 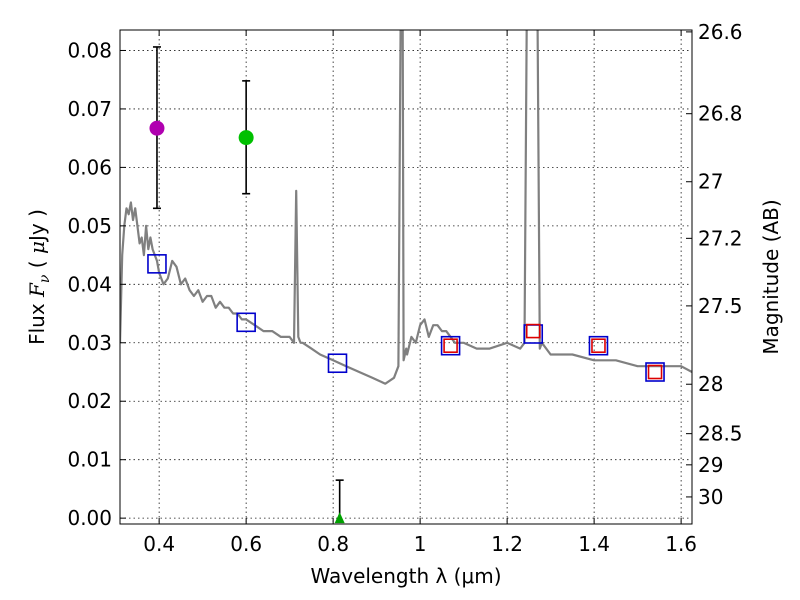 I want to click on x-tick-label: 1.4, so click(x=594, y=544).